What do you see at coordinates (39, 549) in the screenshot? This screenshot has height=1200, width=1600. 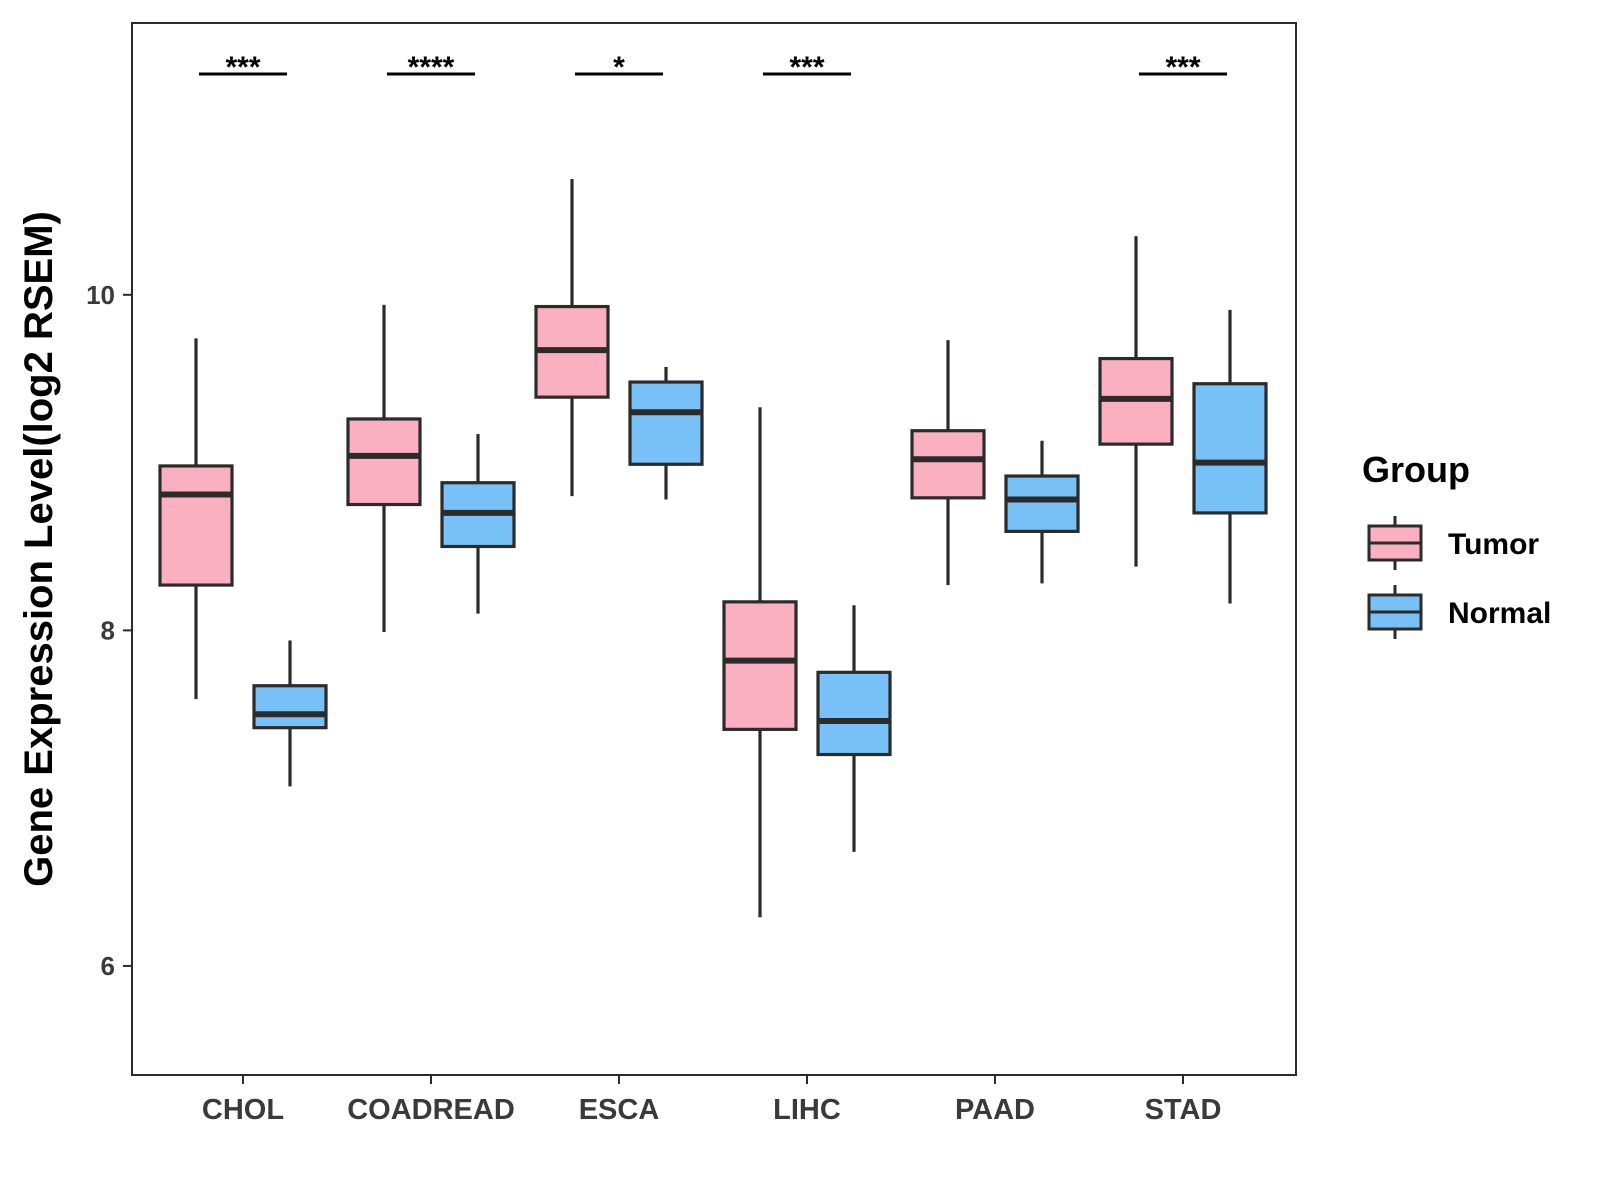 I see `y-axis-title: Gene Expression Level(log2 RSEM)` at bounding box center [39, 549].